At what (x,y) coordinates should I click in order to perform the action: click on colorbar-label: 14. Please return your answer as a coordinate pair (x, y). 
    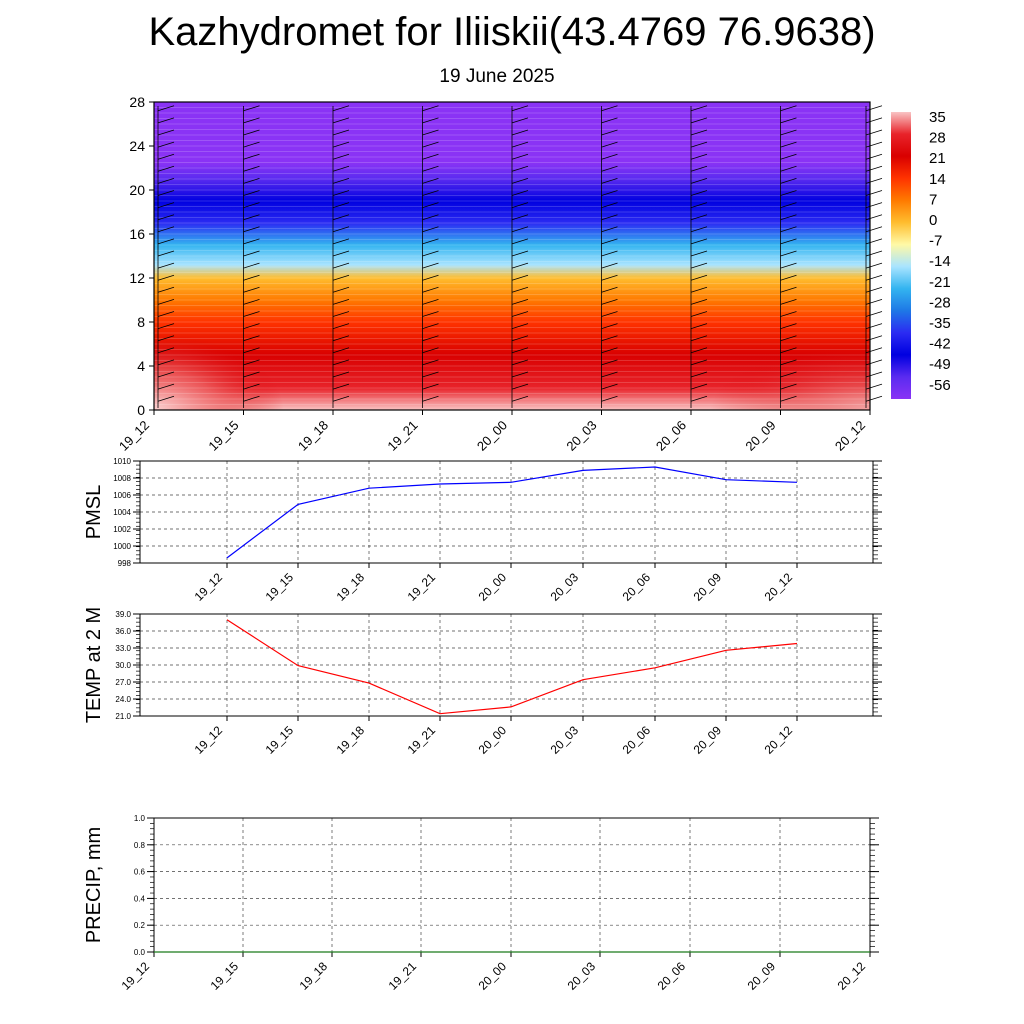
    Looking at the image, I should click on (937, 179).